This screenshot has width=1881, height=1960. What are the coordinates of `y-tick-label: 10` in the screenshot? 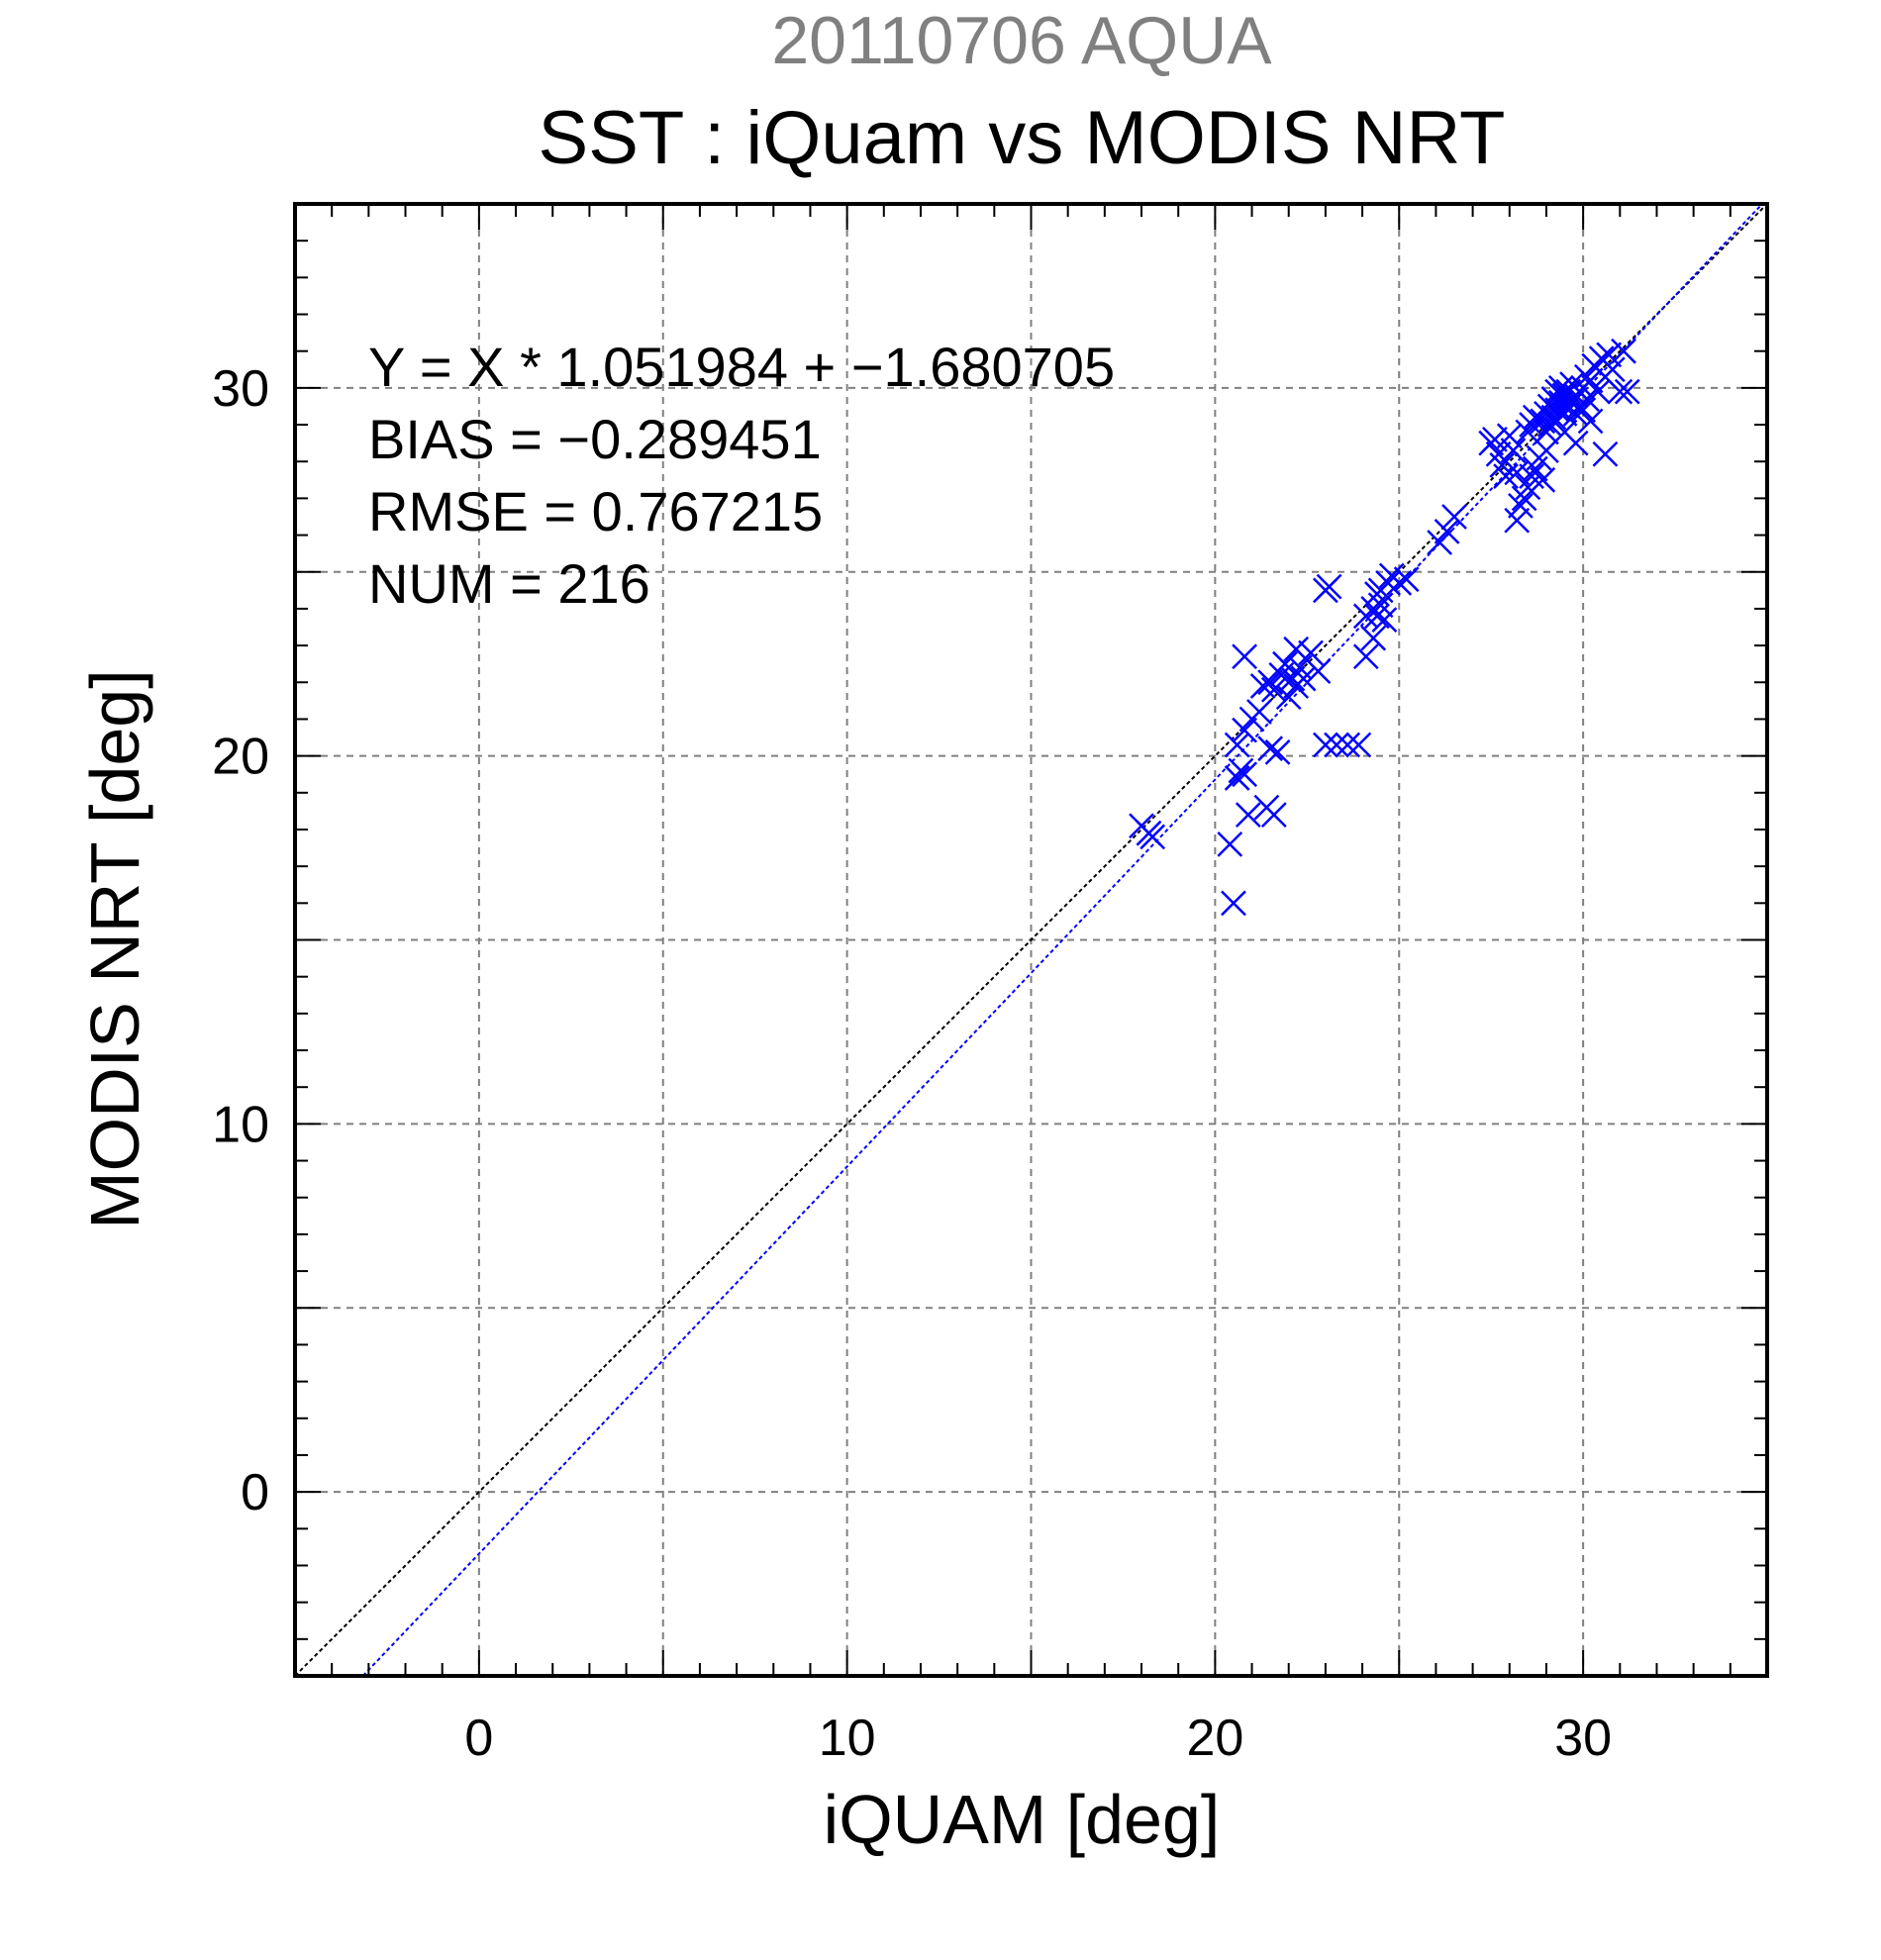 It's located at (241, 1124).